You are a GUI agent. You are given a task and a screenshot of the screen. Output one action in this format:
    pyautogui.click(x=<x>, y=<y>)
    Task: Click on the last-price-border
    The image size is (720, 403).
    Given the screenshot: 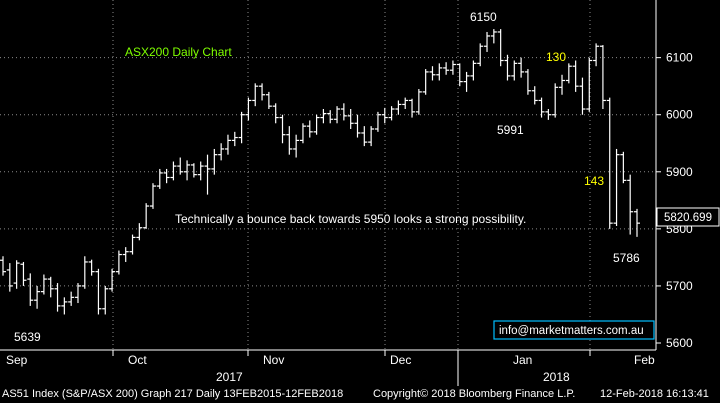 What is the action you would take?
    pyautogui.click(x=688, y=217)
    